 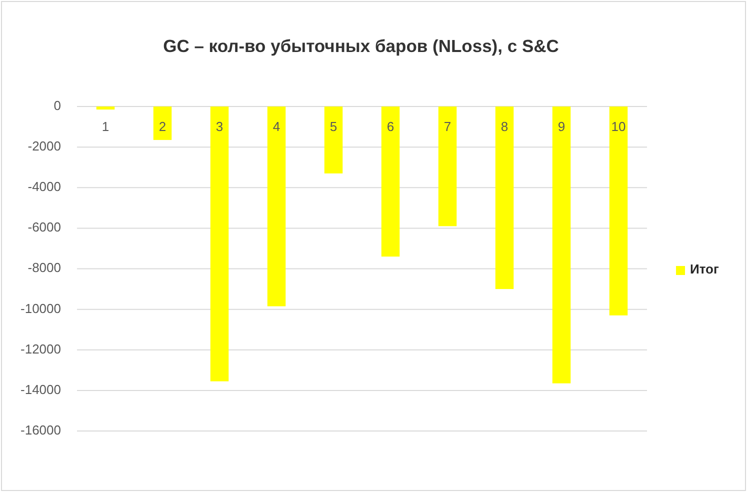 What do you see at coordinates (44, 268) in the screenshot?
I see `y-tick-label: -8000` at bounding box center [44, 268].